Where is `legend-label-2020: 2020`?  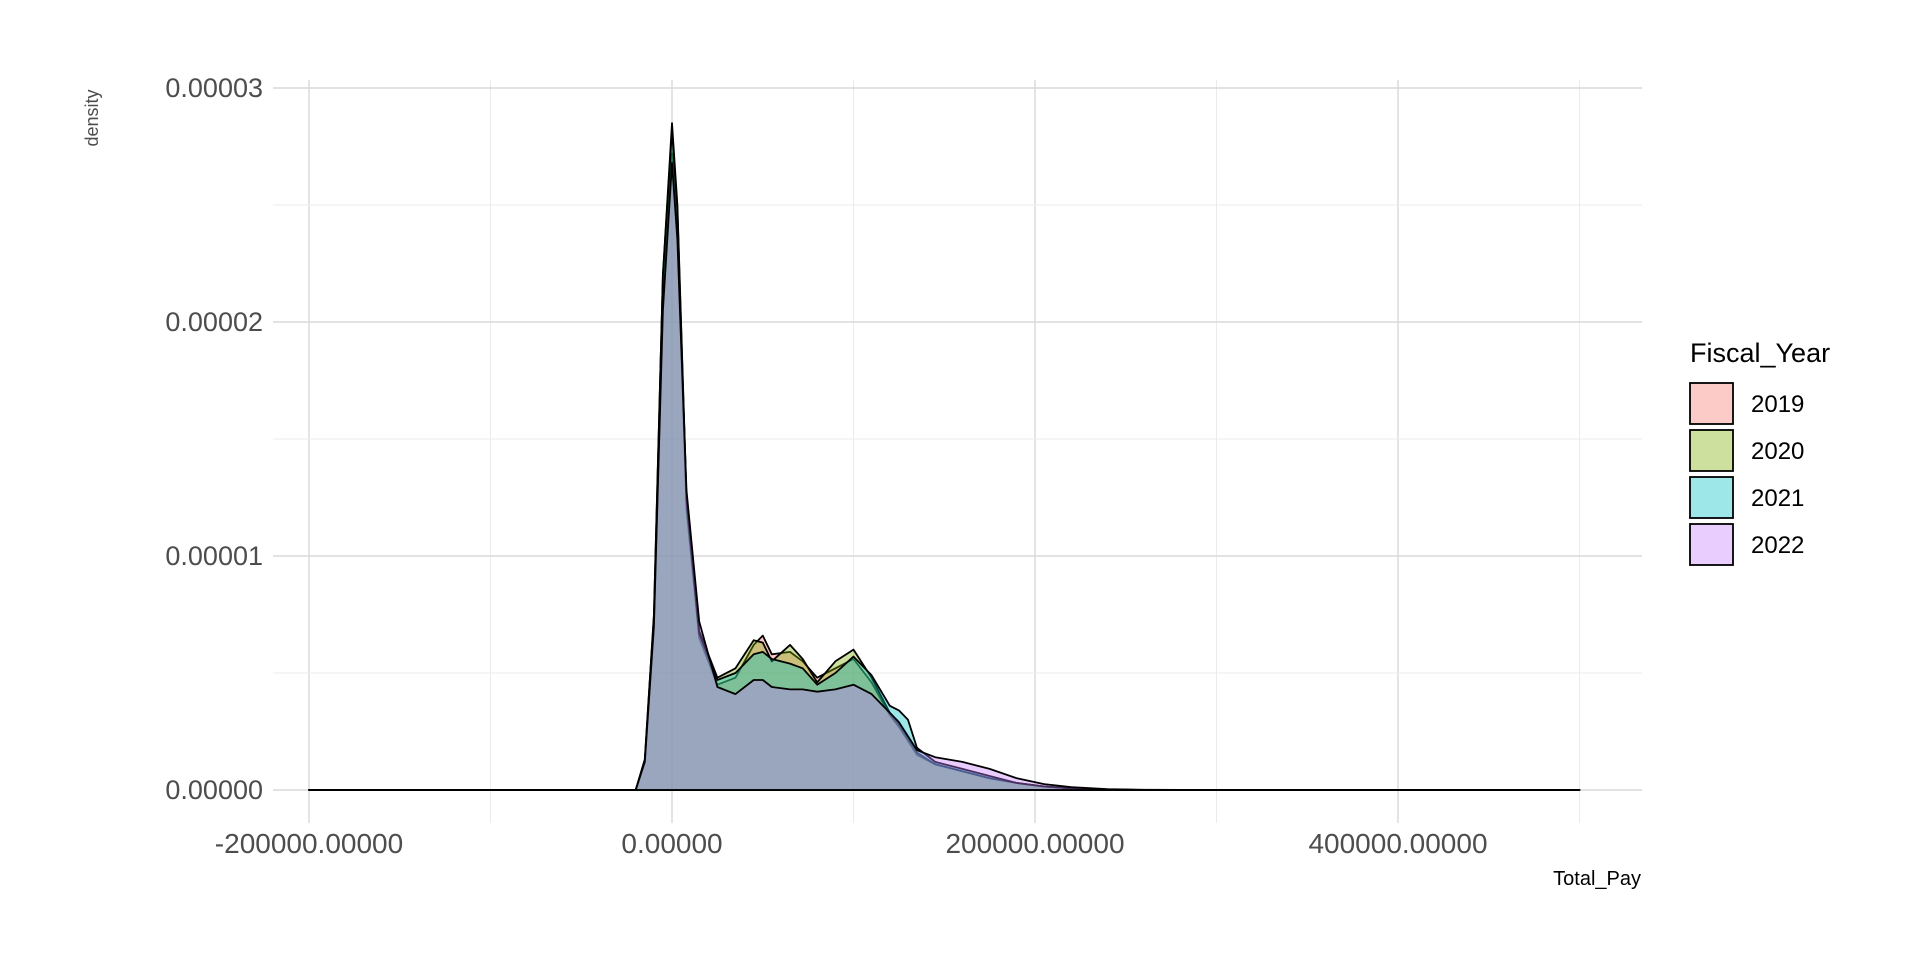
legend-label-2020: 2020 is located at coordinates (1777, 451).